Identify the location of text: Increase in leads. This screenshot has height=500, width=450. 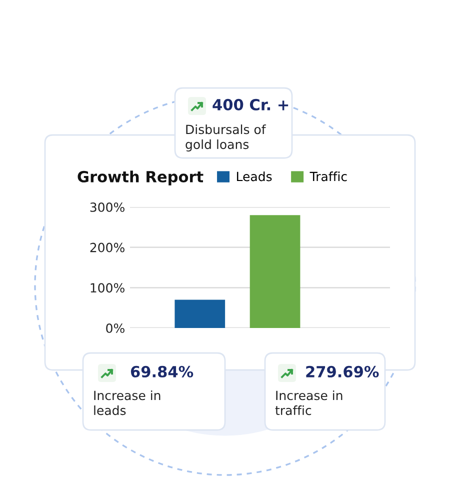
(127, 403).